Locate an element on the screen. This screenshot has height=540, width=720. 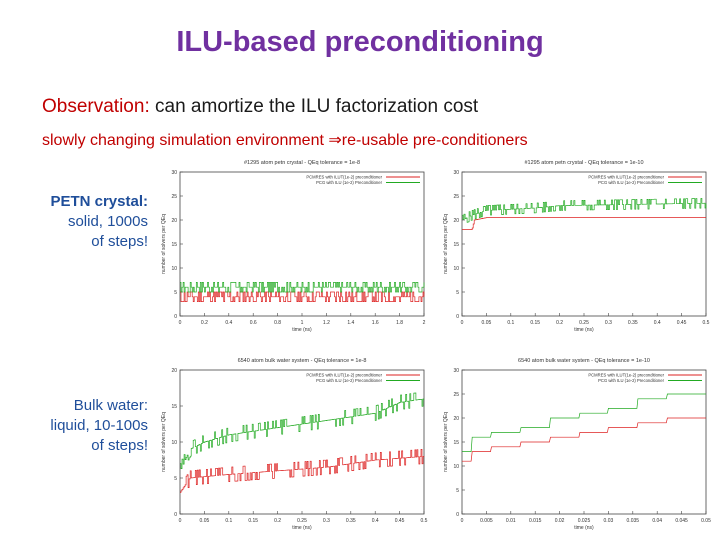
x-tick-label: 0.01 is located at coordinates (511, 521).